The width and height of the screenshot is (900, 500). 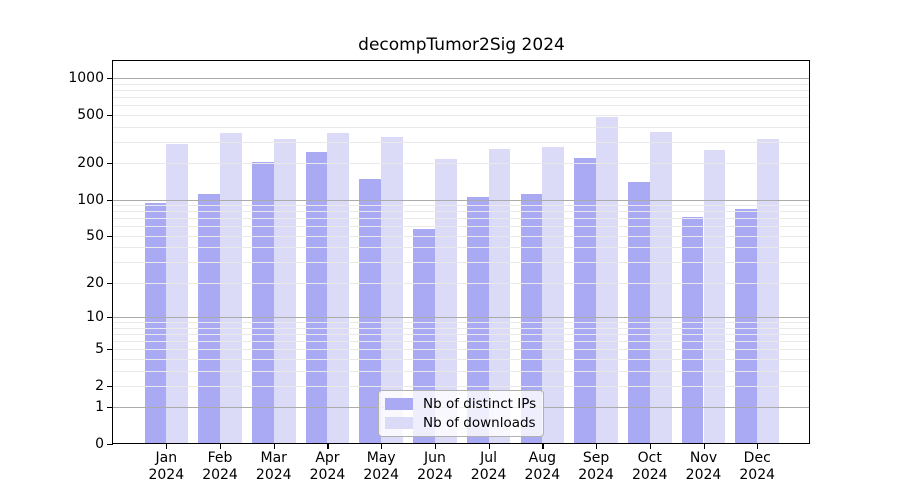 I want to click on chart-title: decompTumor2Sig 2024, so click(x=461, y=45).